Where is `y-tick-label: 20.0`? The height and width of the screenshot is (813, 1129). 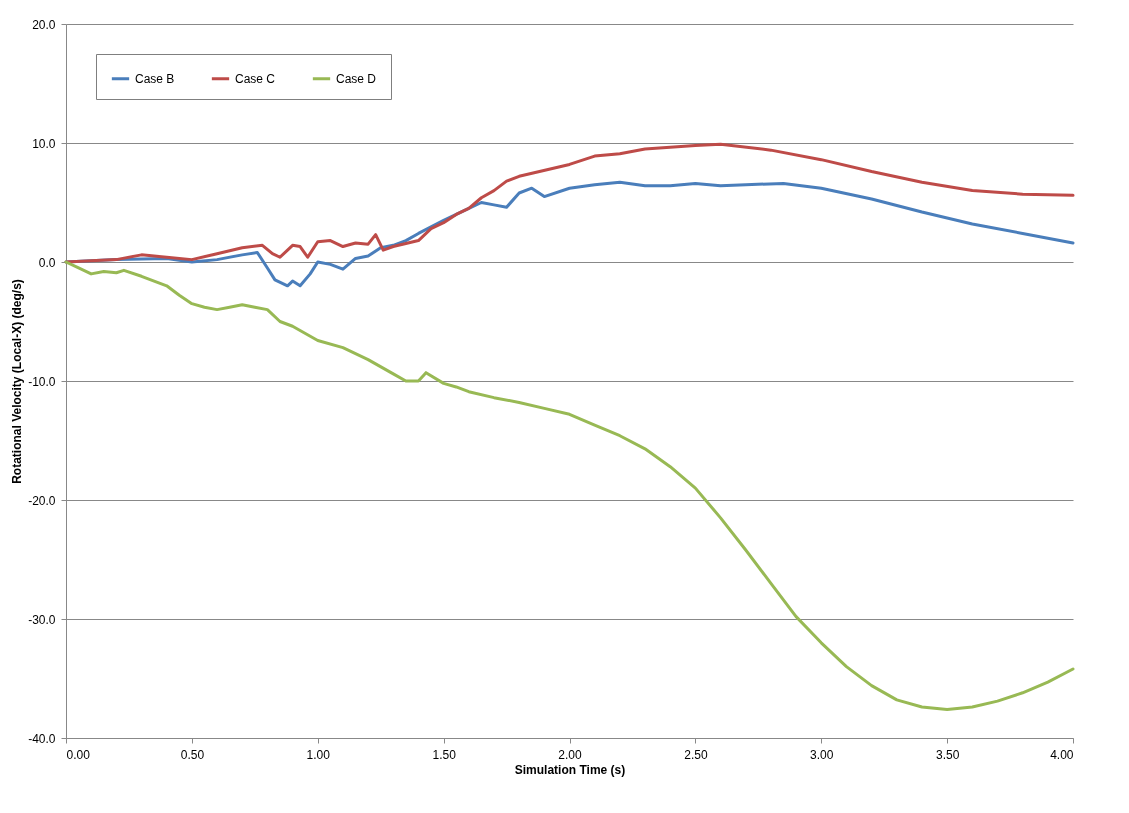 y-tick-label: 20.0 is located at coordinates (44, 24).